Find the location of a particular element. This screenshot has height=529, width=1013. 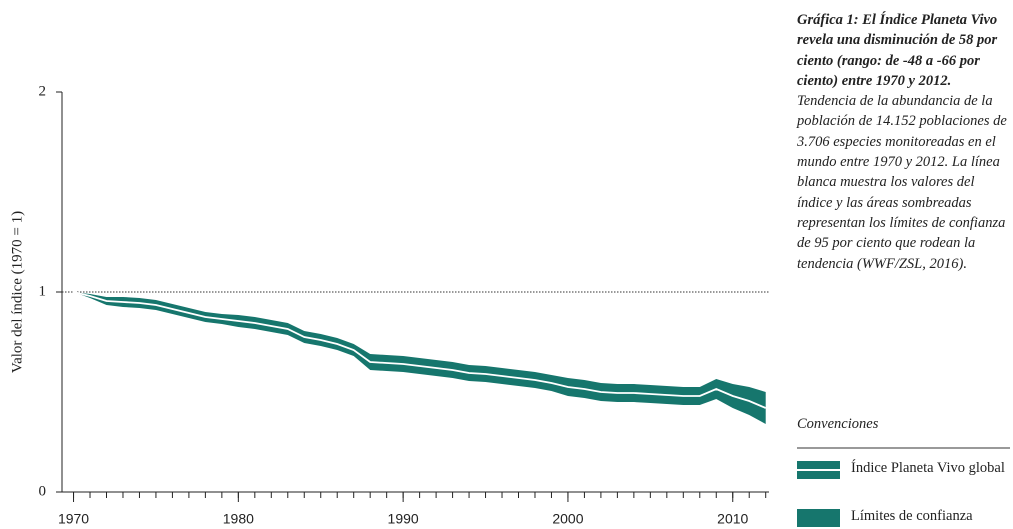

legend-label: Índice Planeta Vivo global is located at coordinates (928, 468).